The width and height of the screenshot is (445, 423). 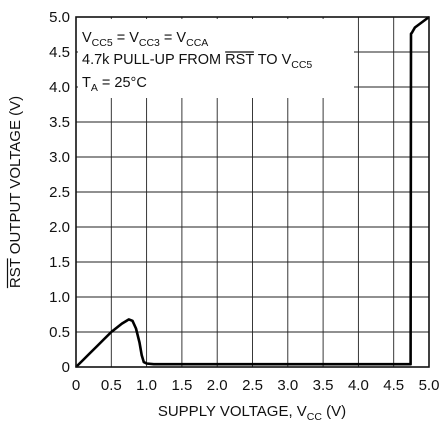 I want to click on x-tick-label: 4.5, so click(x=393, y=385).